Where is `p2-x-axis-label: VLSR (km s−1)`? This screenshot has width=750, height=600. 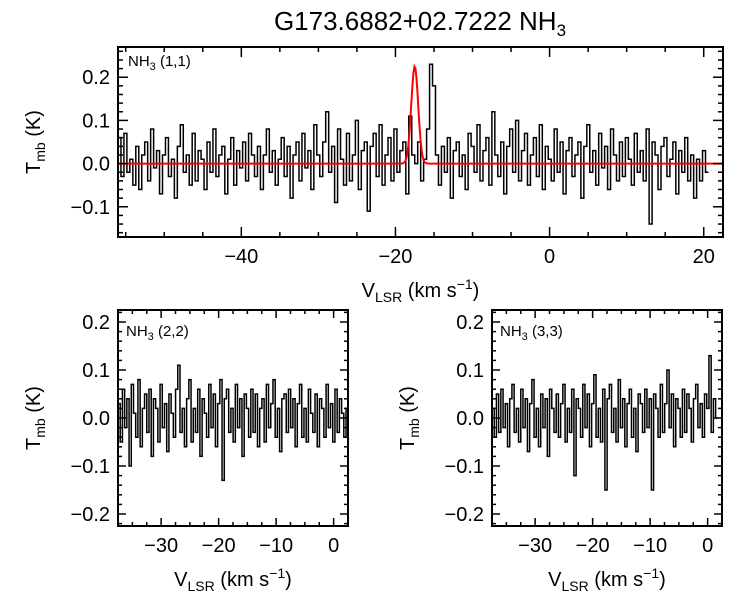
p2-x-axis-label: VLSR (km s−1) is located at coordinates (607, 579).